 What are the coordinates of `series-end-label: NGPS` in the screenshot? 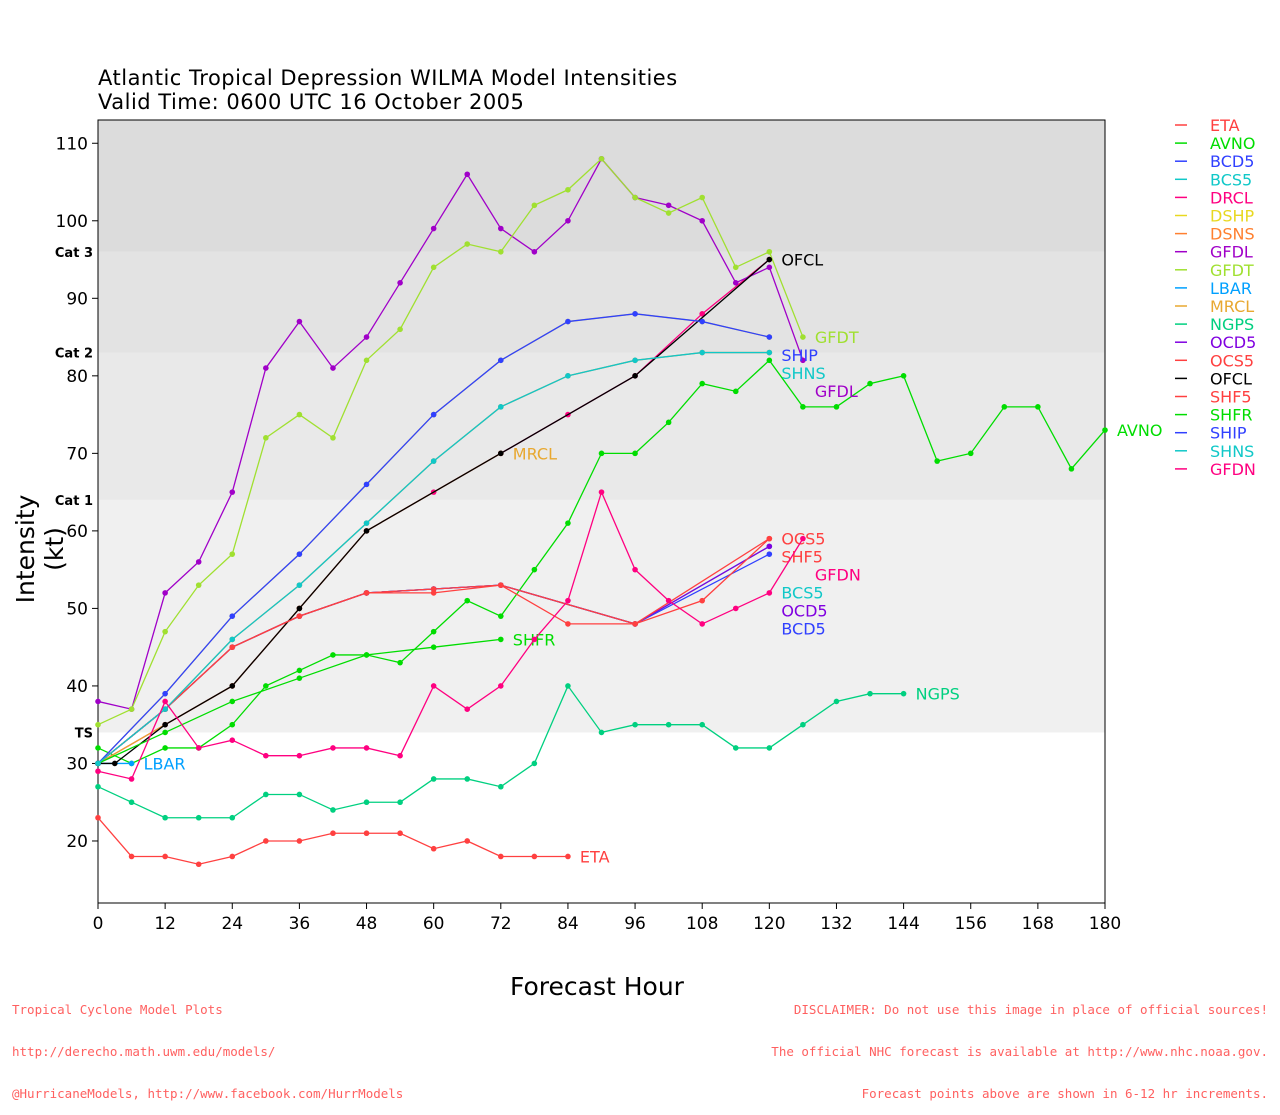 It's located at (938, 694).